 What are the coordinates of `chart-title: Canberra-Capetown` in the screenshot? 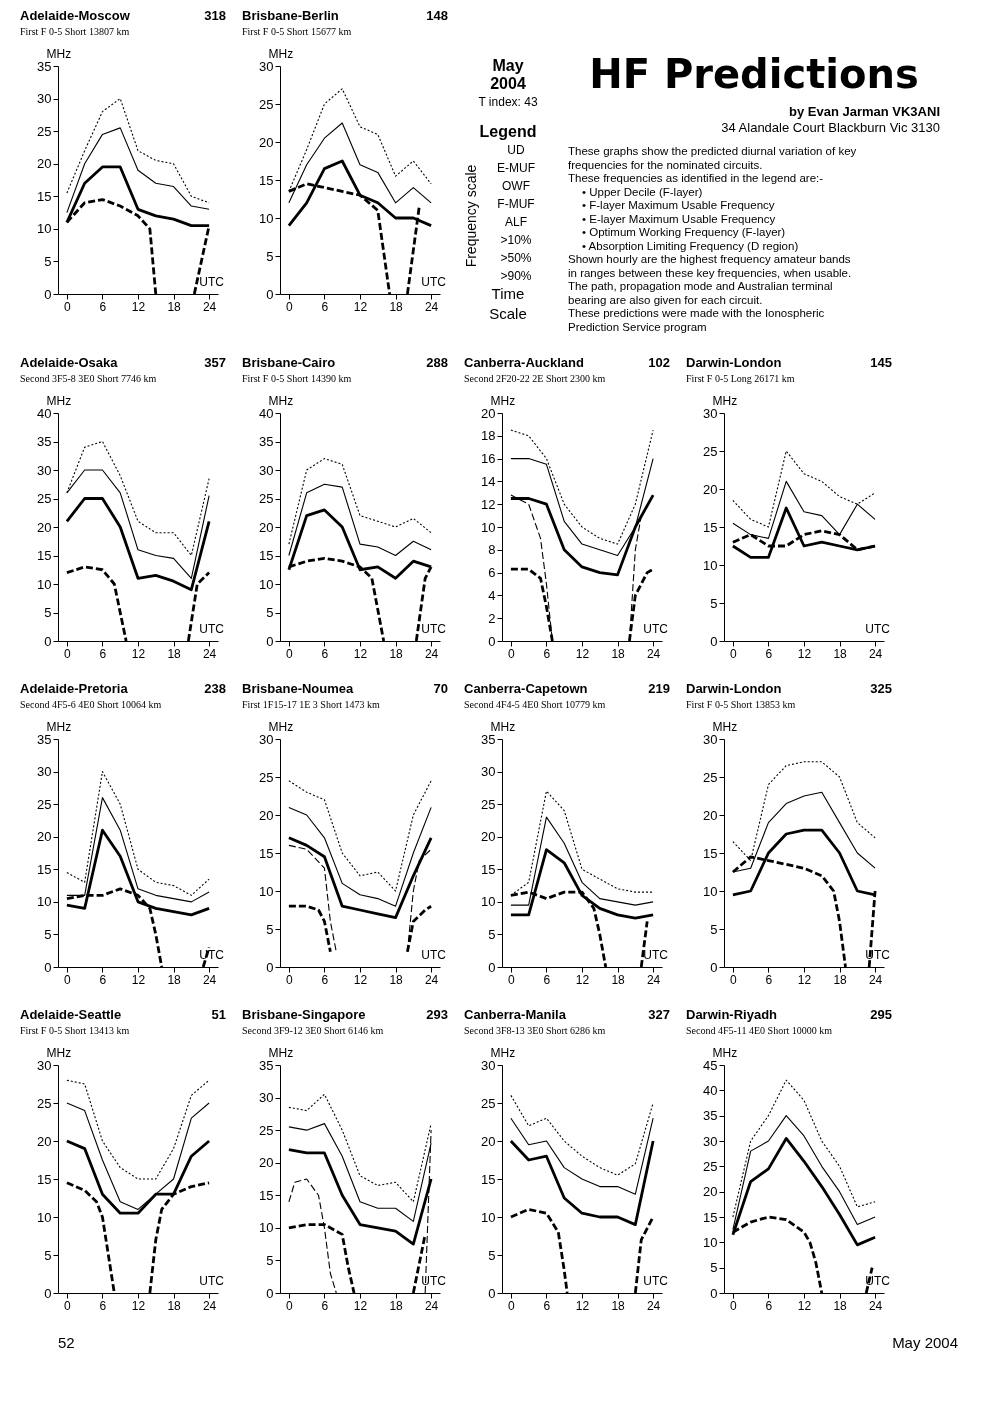 It's located at (526, 688).